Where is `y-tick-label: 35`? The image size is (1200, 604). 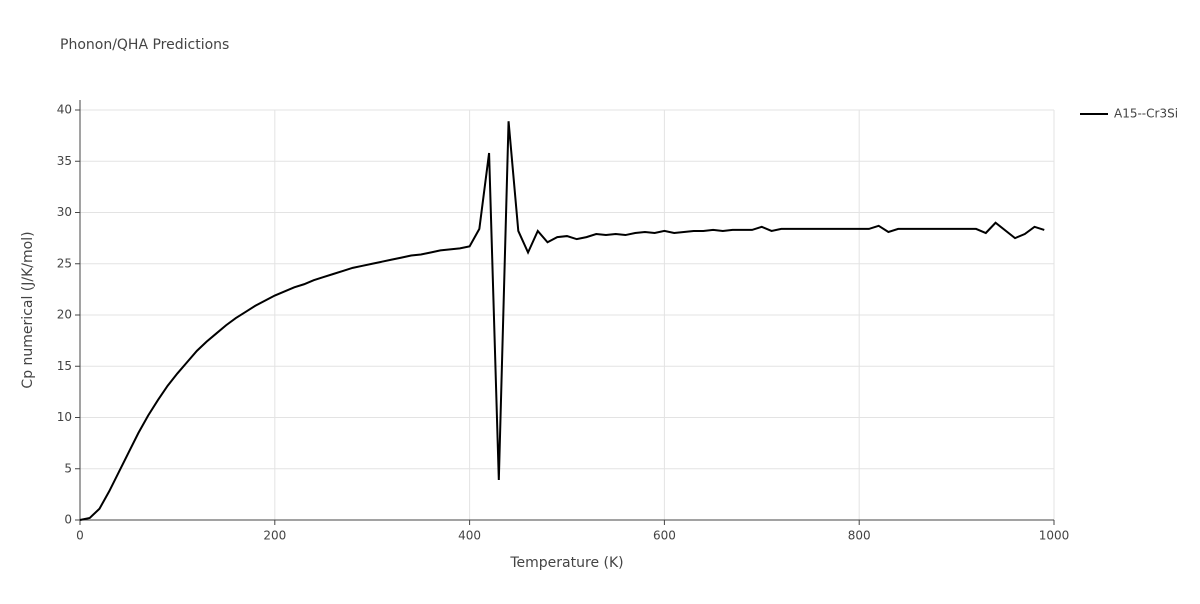
y-tick-label: 35 is located at coordinates (64, 161).